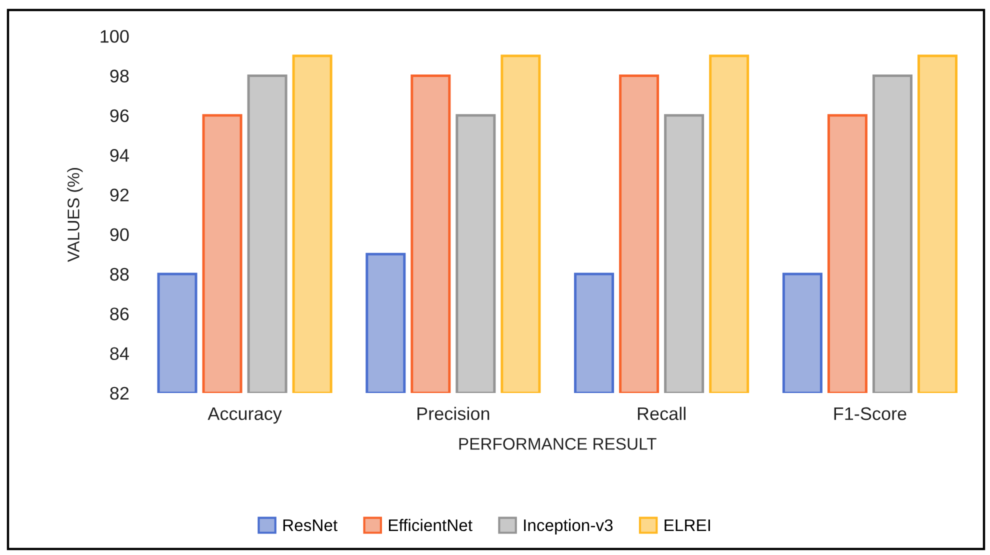 The image size is (990, 555). What do you see at coordinates (310, 526) in the screenshot?
I see `legend-label: ResNet` at bounding box center [310, 526].